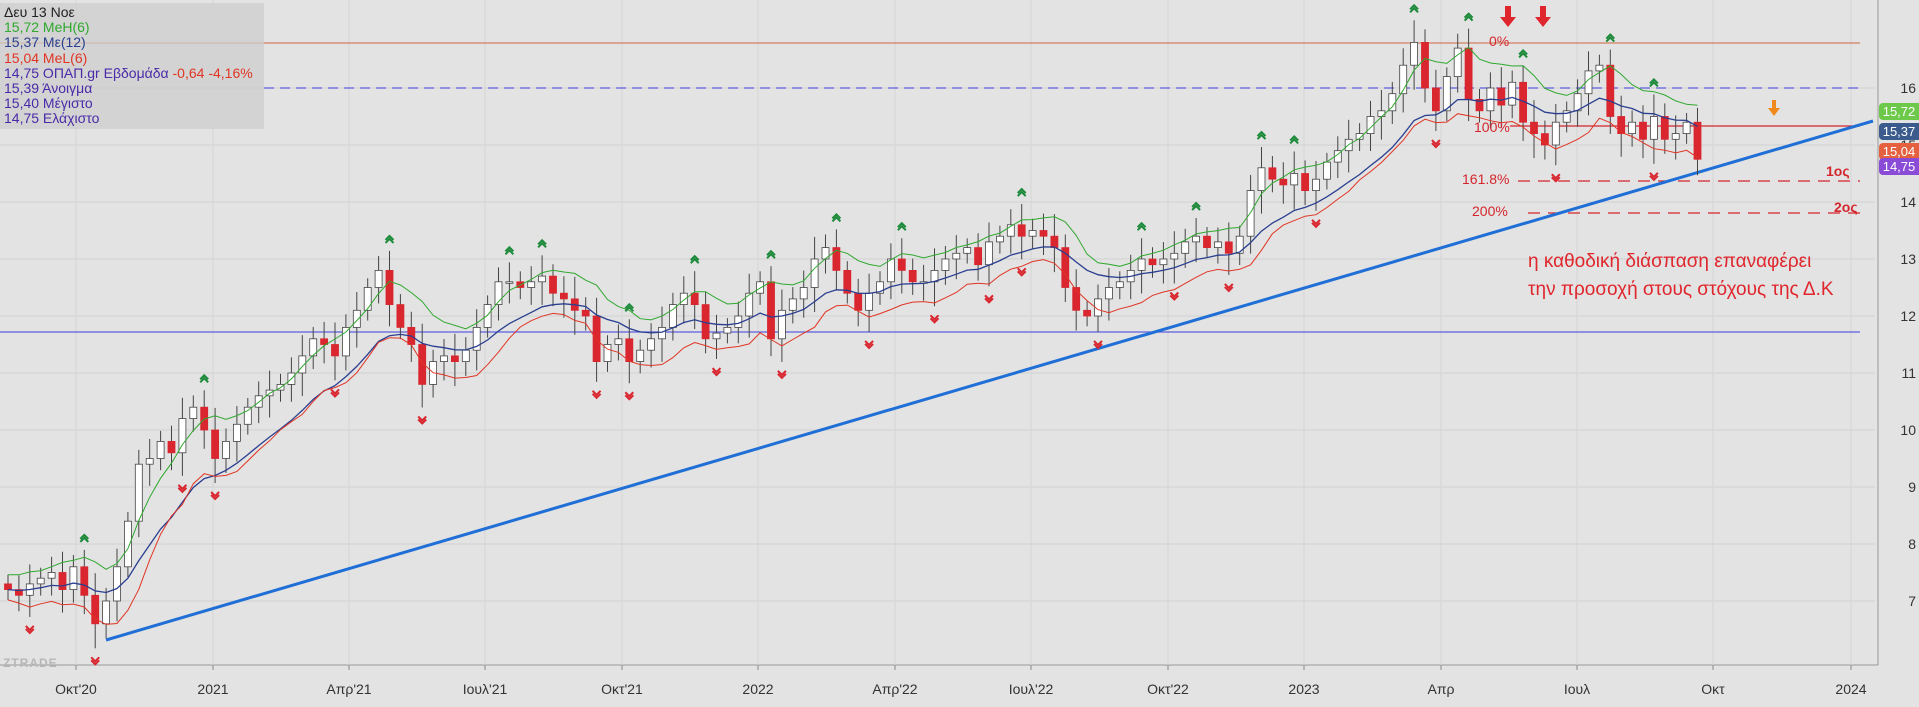 This screenshot has height=707, width=1919. Describe the element at coordinates (48, 103) in the screenshot. I see `info-high: 15,40 Μέγιστο` at that location.